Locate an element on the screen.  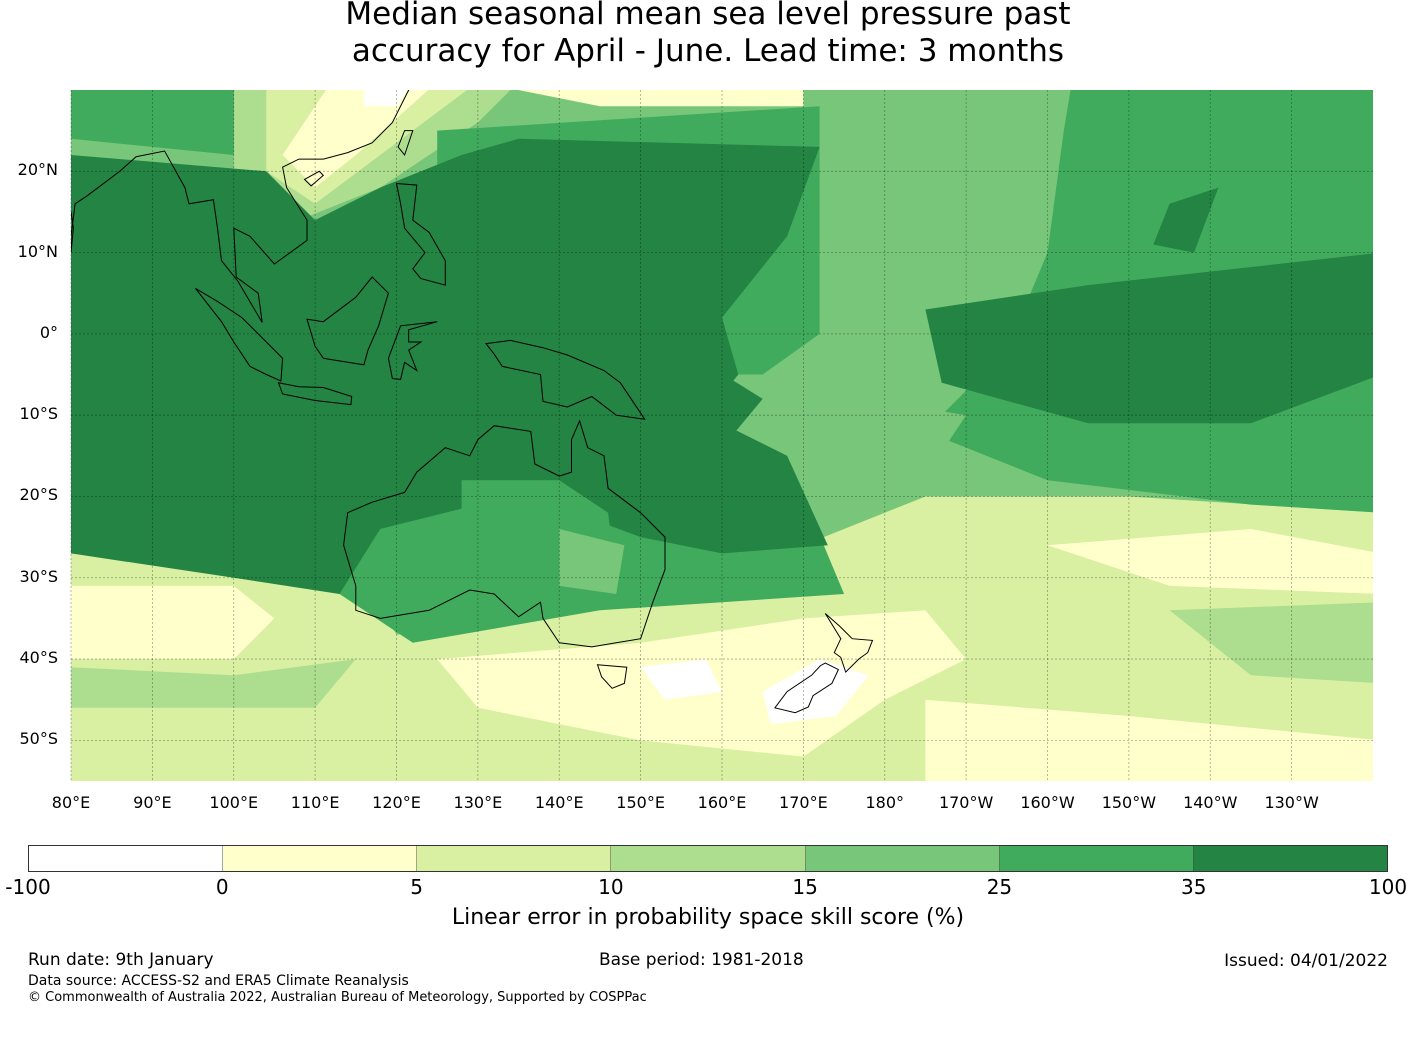
latitude-label: 20°S is located at coordinates (38, 495).